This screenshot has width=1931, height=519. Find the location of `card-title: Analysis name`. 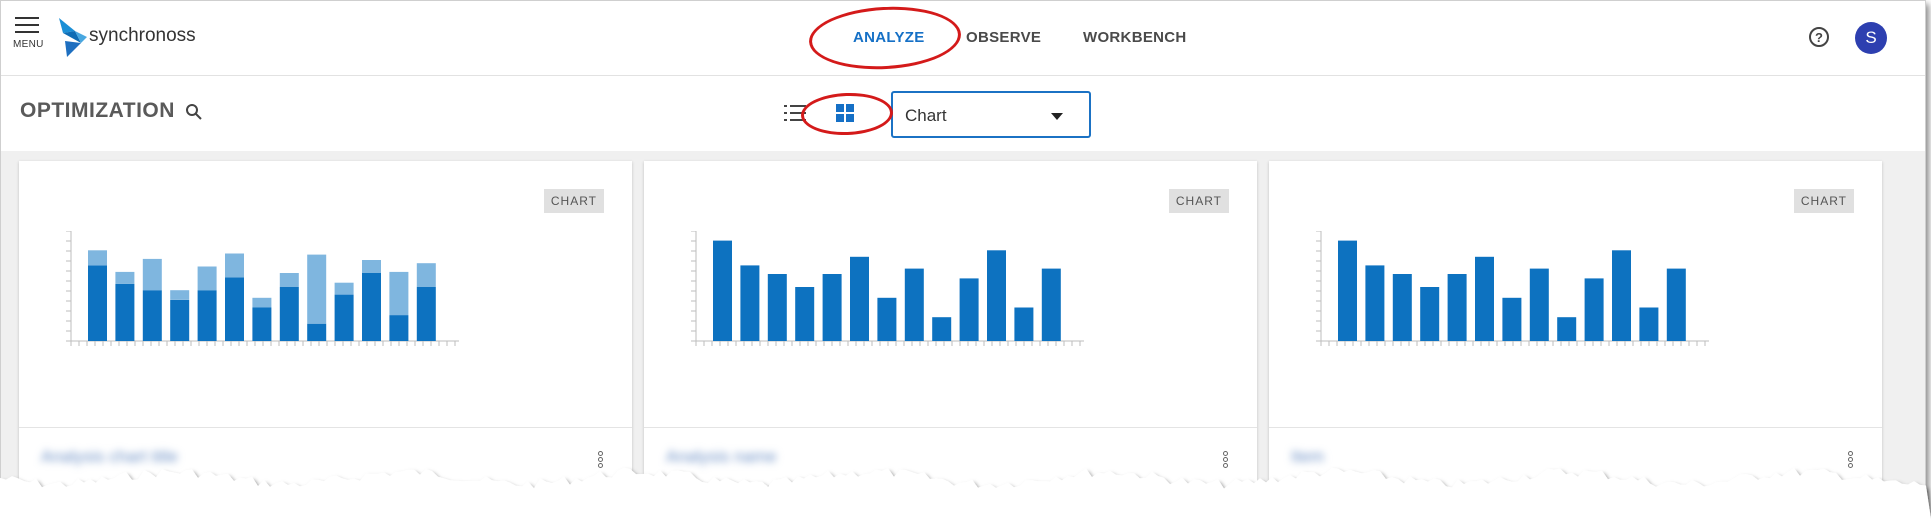

card-title: Analysis name is located at coordinates (721, 456).